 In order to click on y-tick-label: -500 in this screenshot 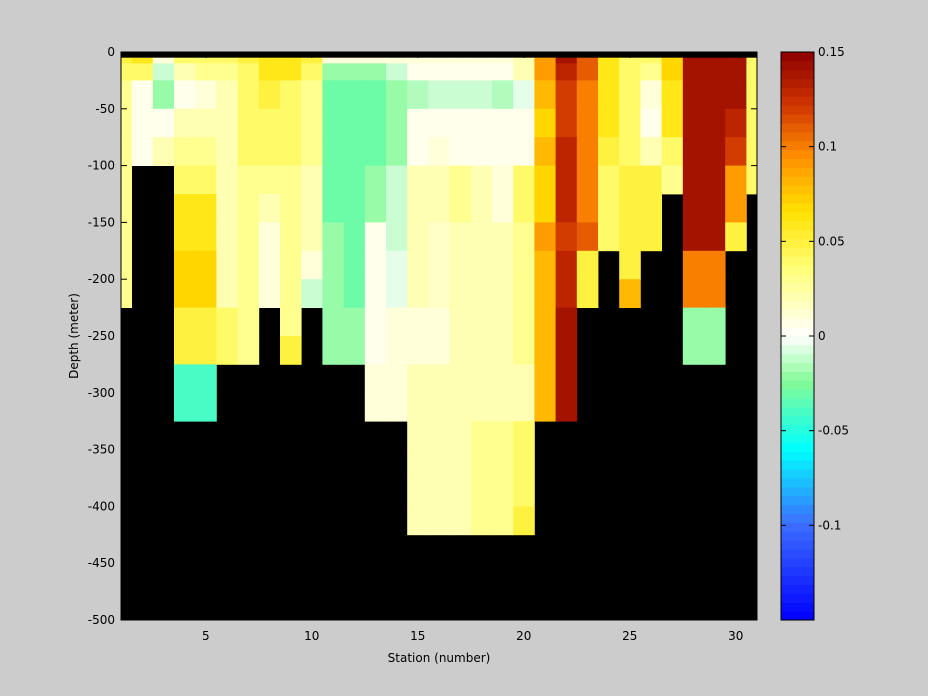, I will do `click(101, 620)`.